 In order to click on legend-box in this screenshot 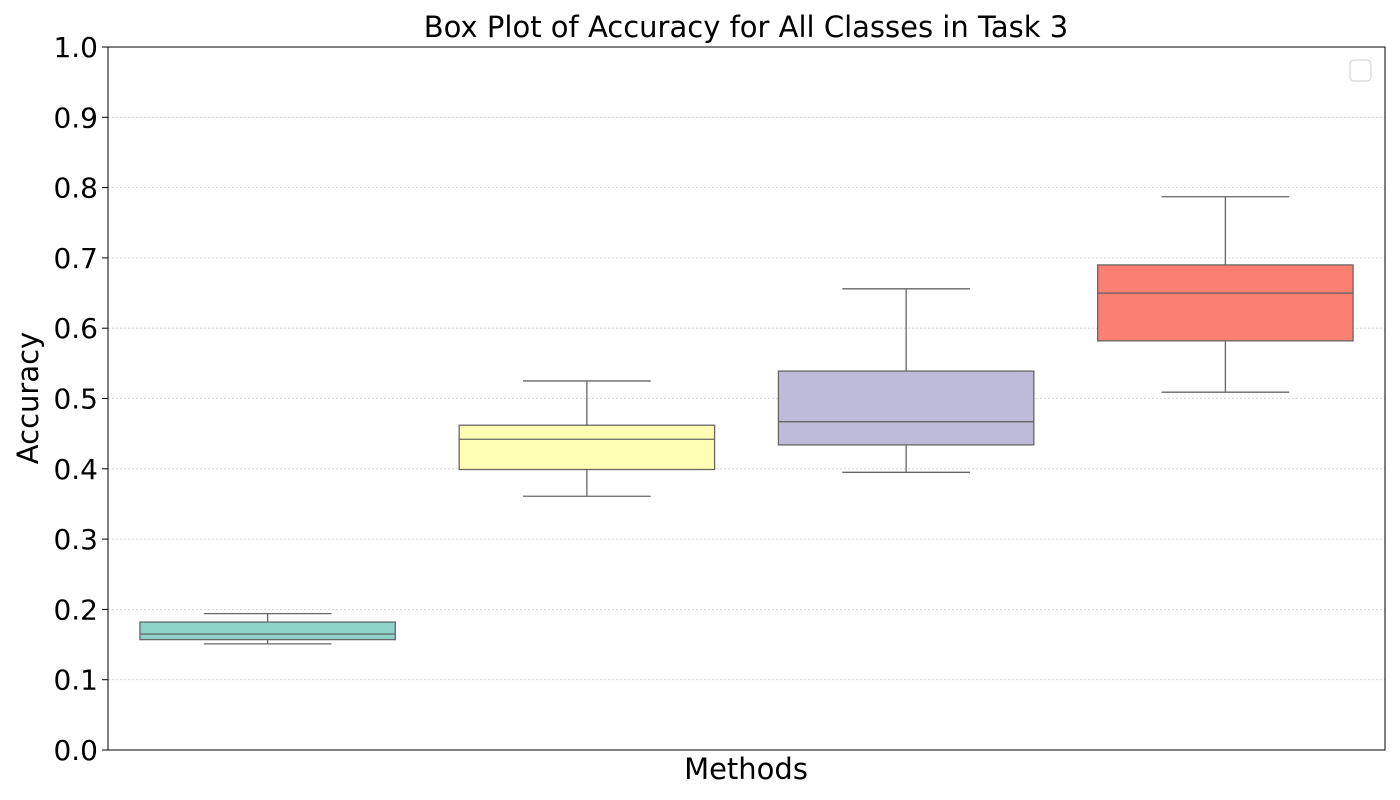, I will do `click(1360, 70)`.